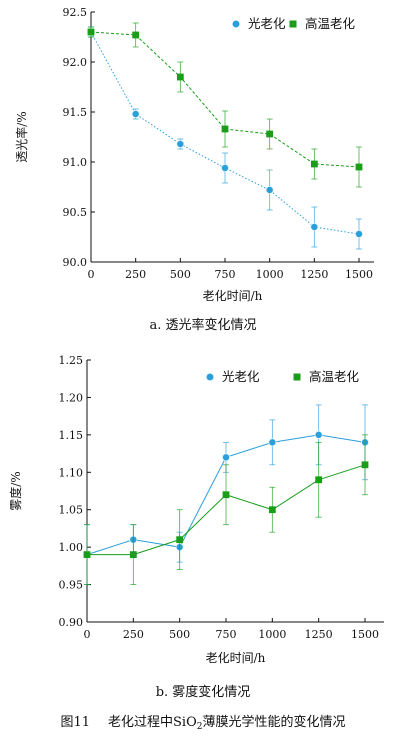 This screenshot has height=738, width=406. I want to click on figure-label: 图11, so click(75, 722).